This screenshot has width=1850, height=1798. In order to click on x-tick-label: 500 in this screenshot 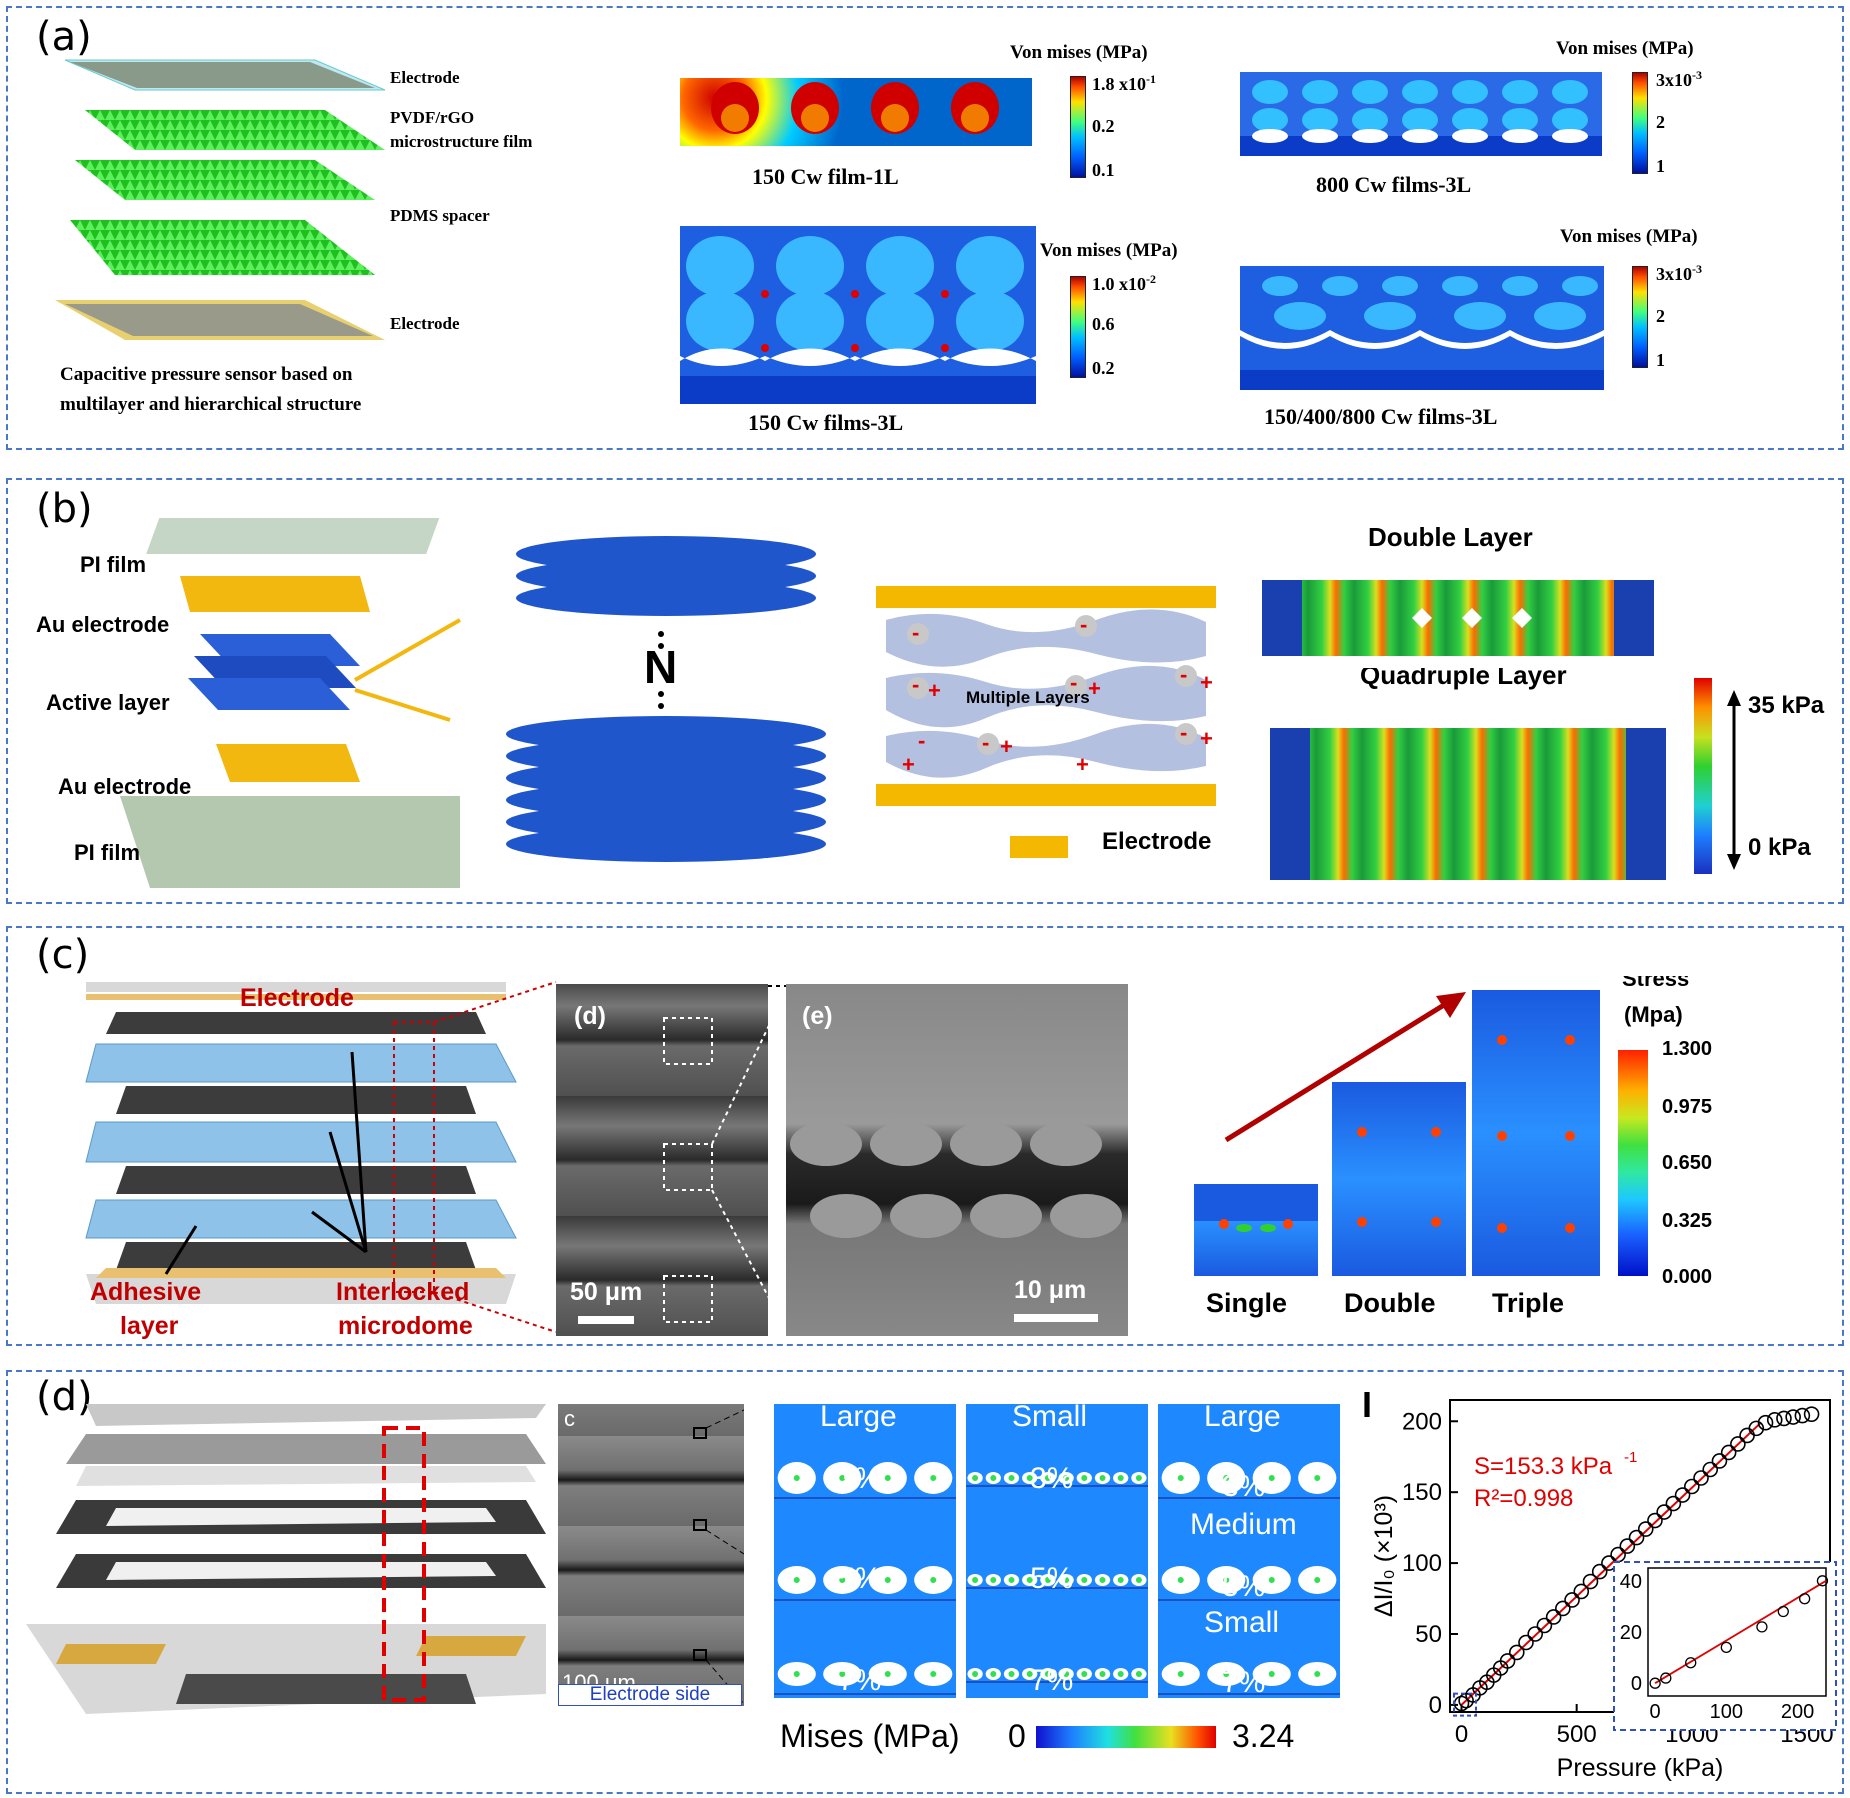, I will do `click(1577, 1734)`.